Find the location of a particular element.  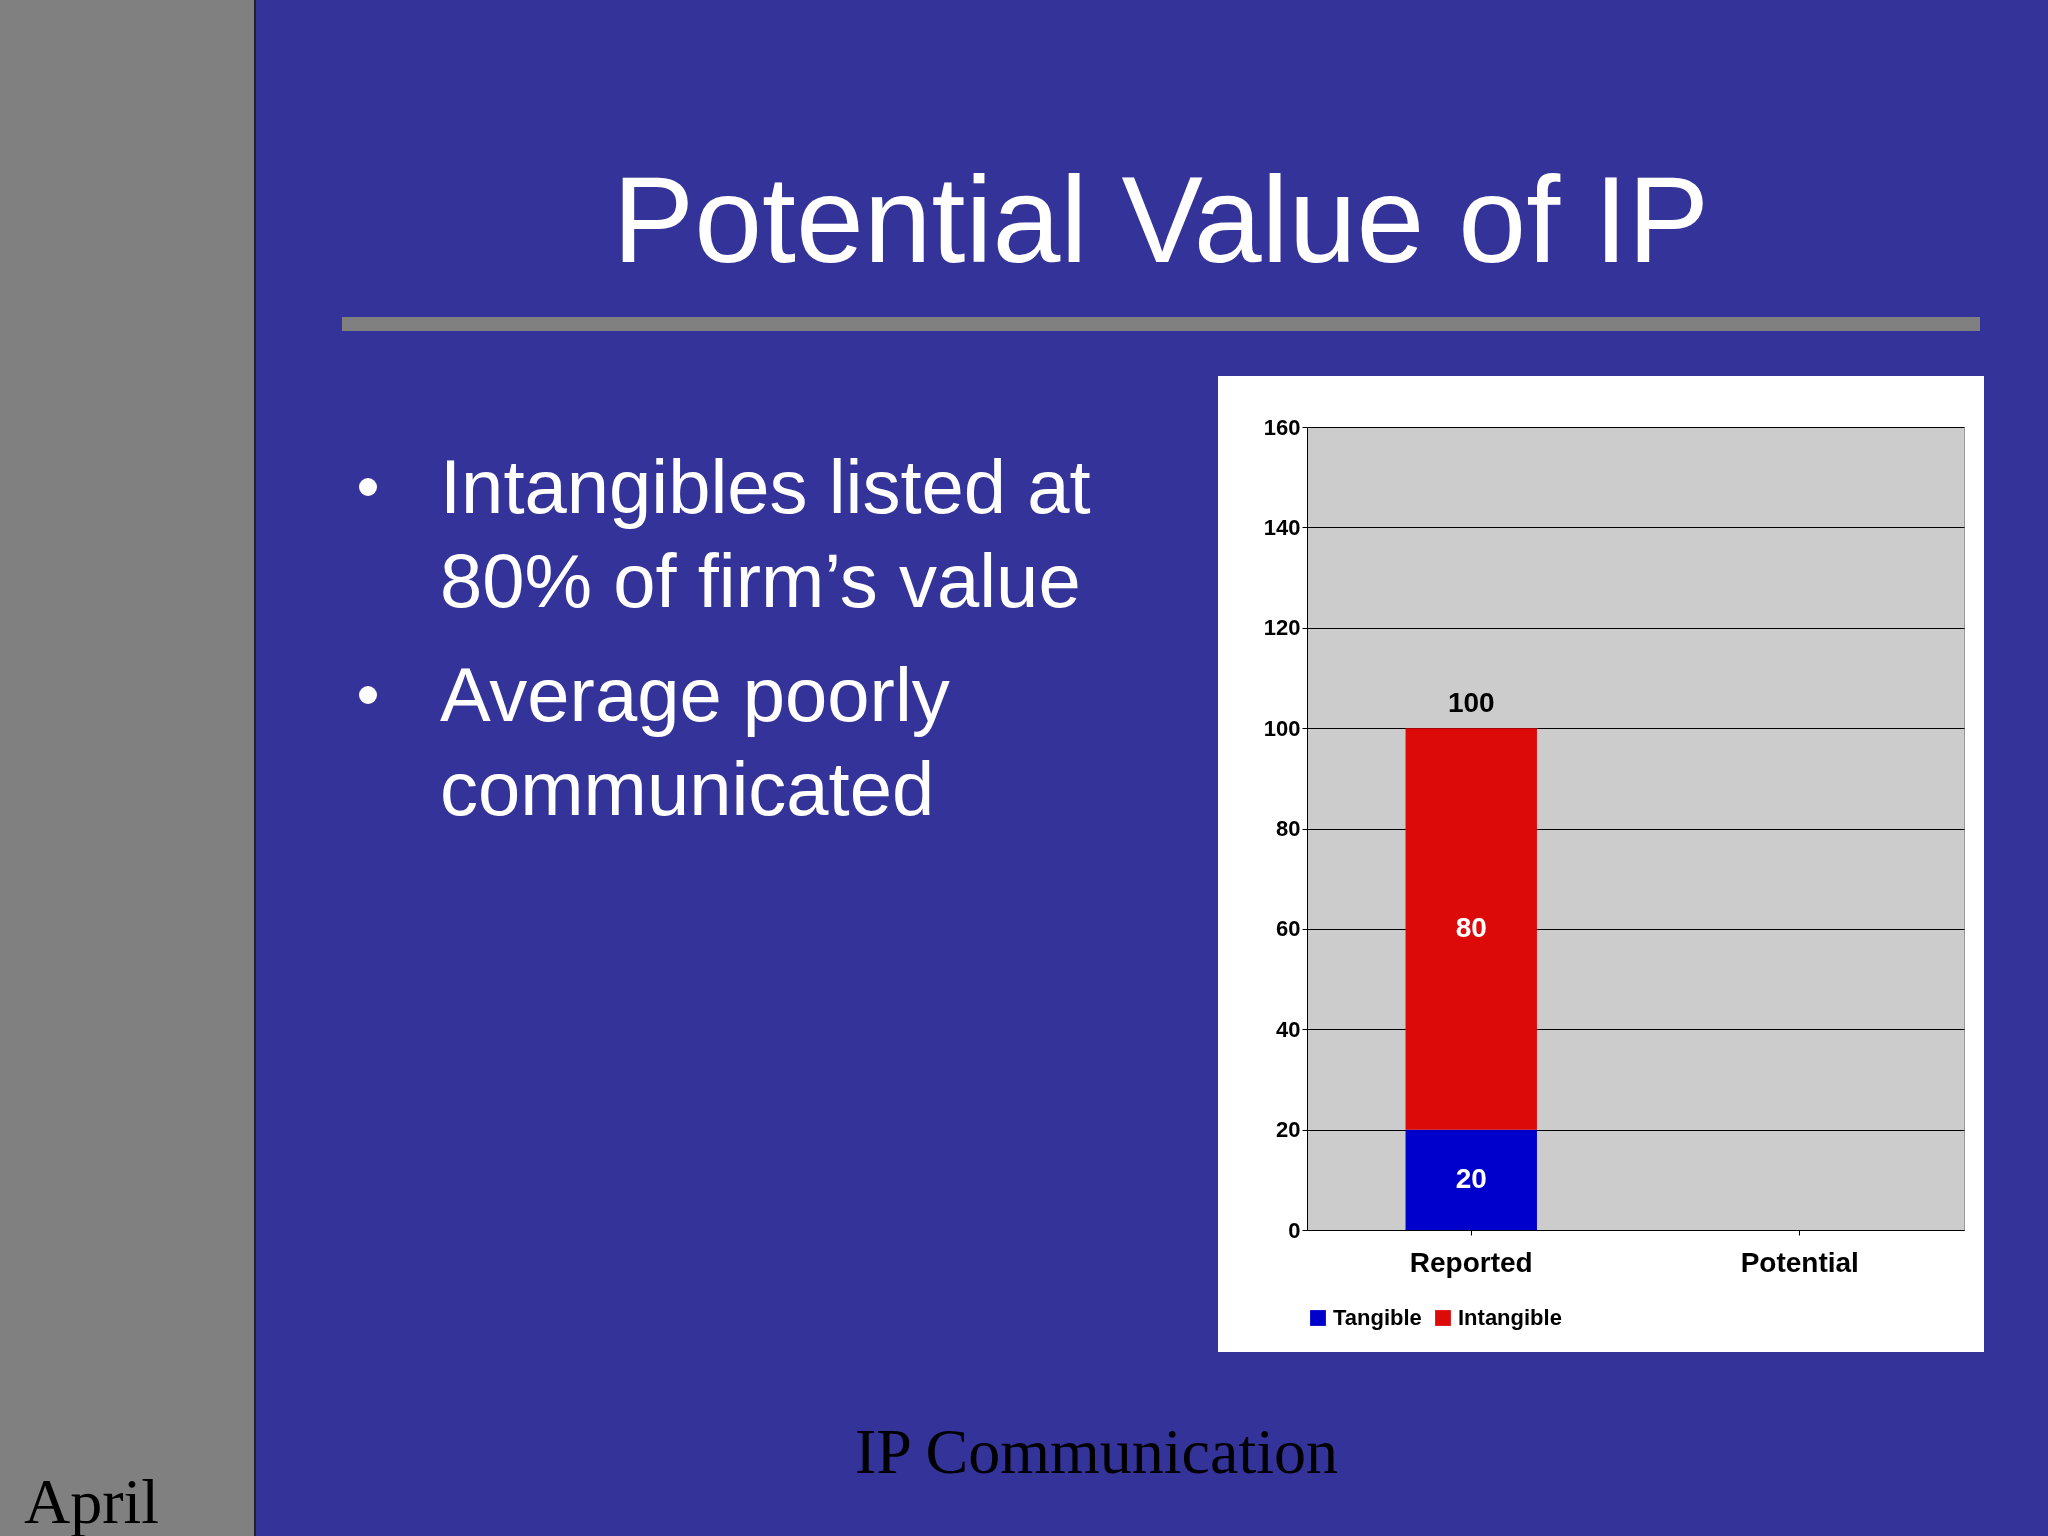

y-tick-label: 60 is located at coordinates (1288, 929).